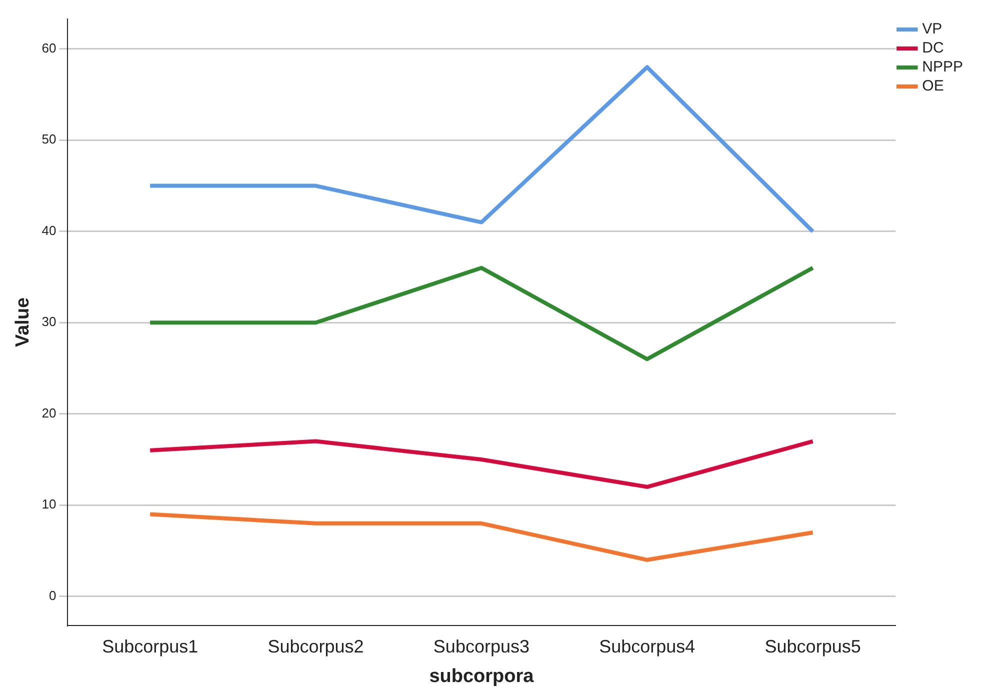 The width and height of the screenshot is (986, 700). Describe the element at coordinates (812, 646) in the screenshot. I see `x-tick-label: Subcorpus5` at that location.